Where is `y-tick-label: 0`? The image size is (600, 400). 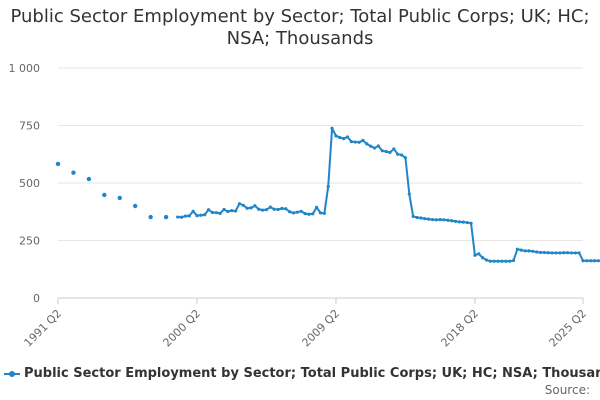 y-tick-label: 0 is located at coordinates (36, 298).